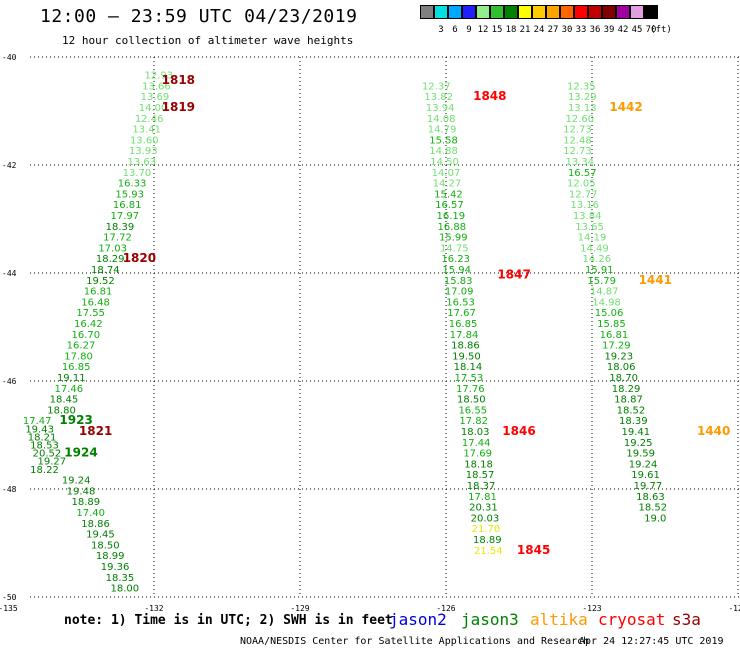  What do you see at coordinates (594, 248) in the screenshot?
I see `wave-height-value: 14.49` at bounding box center [594, 248].